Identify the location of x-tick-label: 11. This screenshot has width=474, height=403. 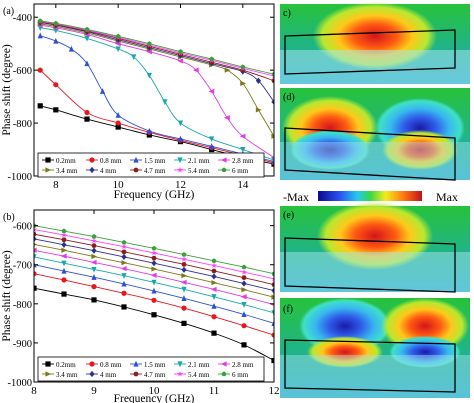
(214, 391).